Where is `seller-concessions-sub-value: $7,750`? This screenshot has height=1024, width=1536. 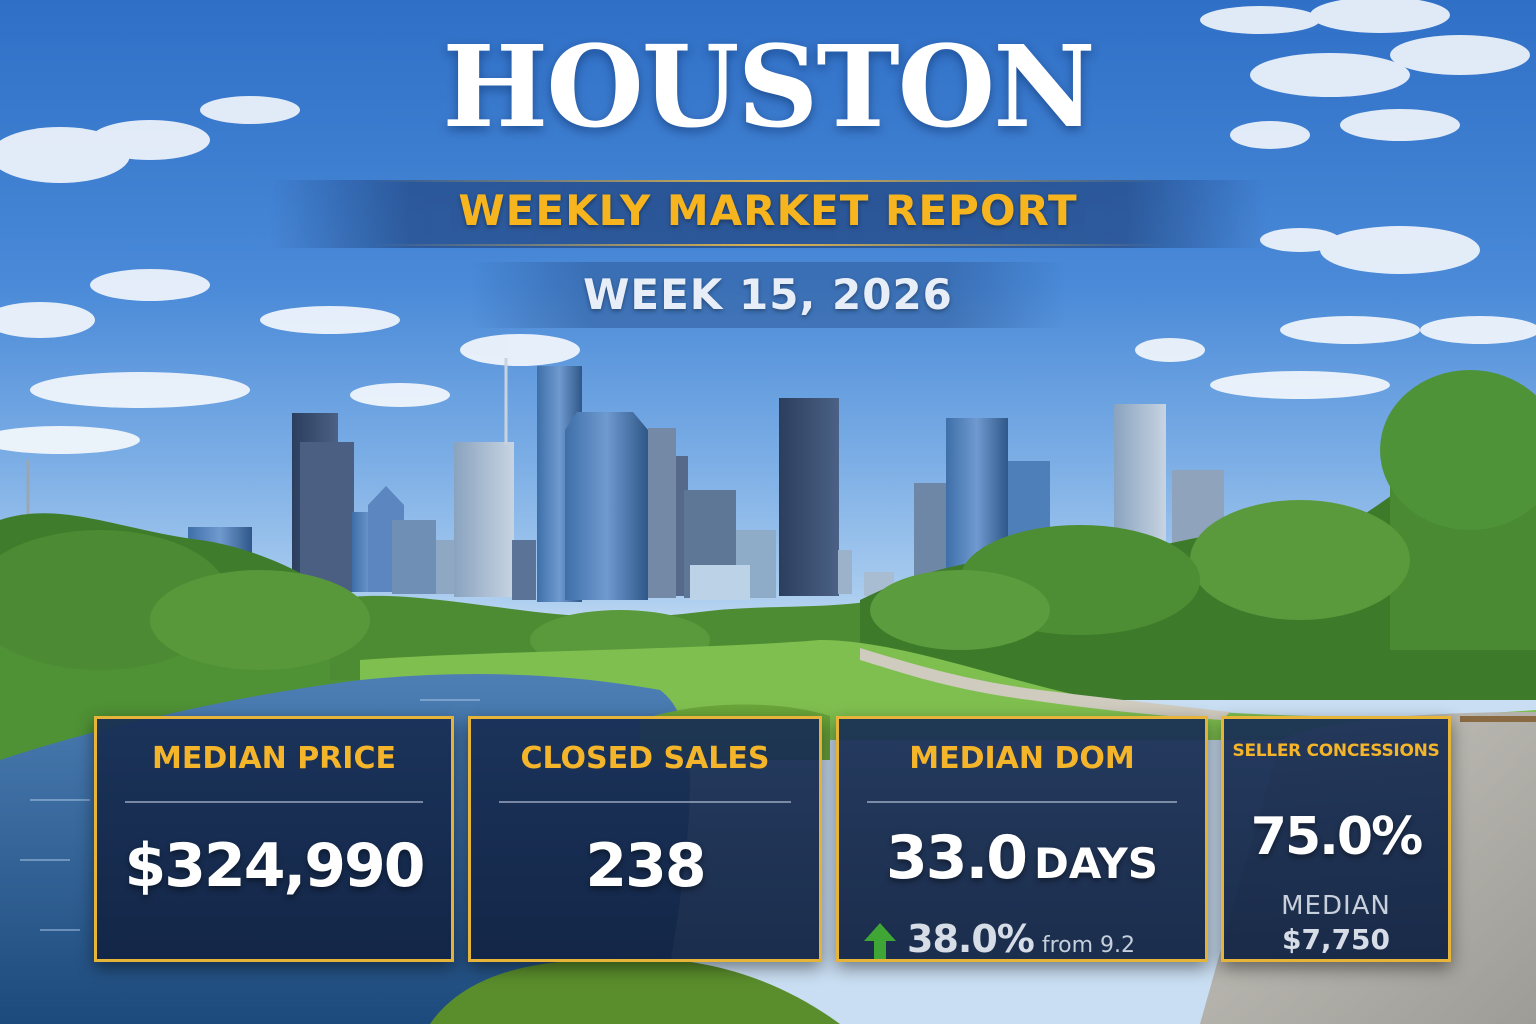 seller-concessions-sub-value: $7,750 is located at coordinates (1336, 939).